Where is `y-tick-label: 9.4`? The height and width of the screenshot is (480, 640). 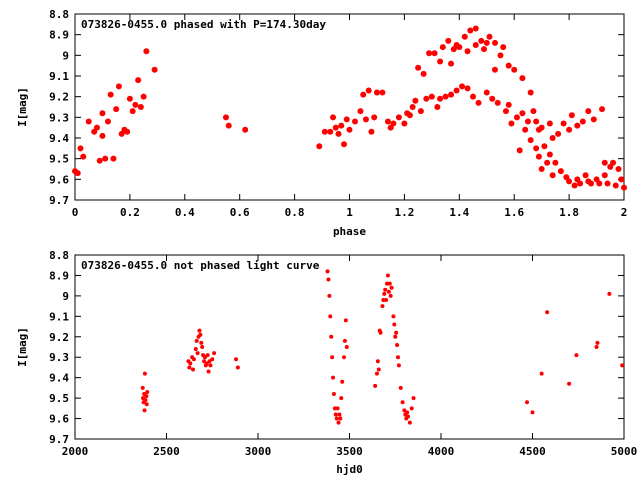 y-tick-label: 9.4 is located at coordinates (59, 138).